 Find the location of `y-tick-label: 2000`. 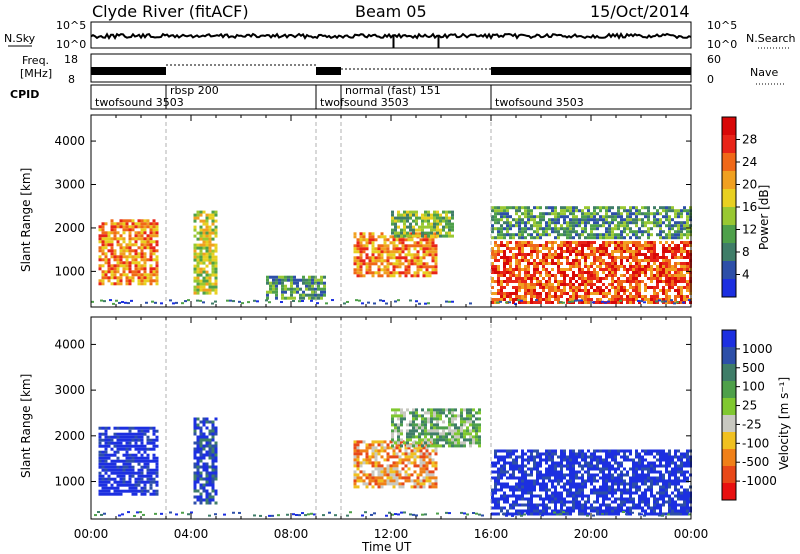

y-tick-label: 2000 is located at coordinates (69, 228).